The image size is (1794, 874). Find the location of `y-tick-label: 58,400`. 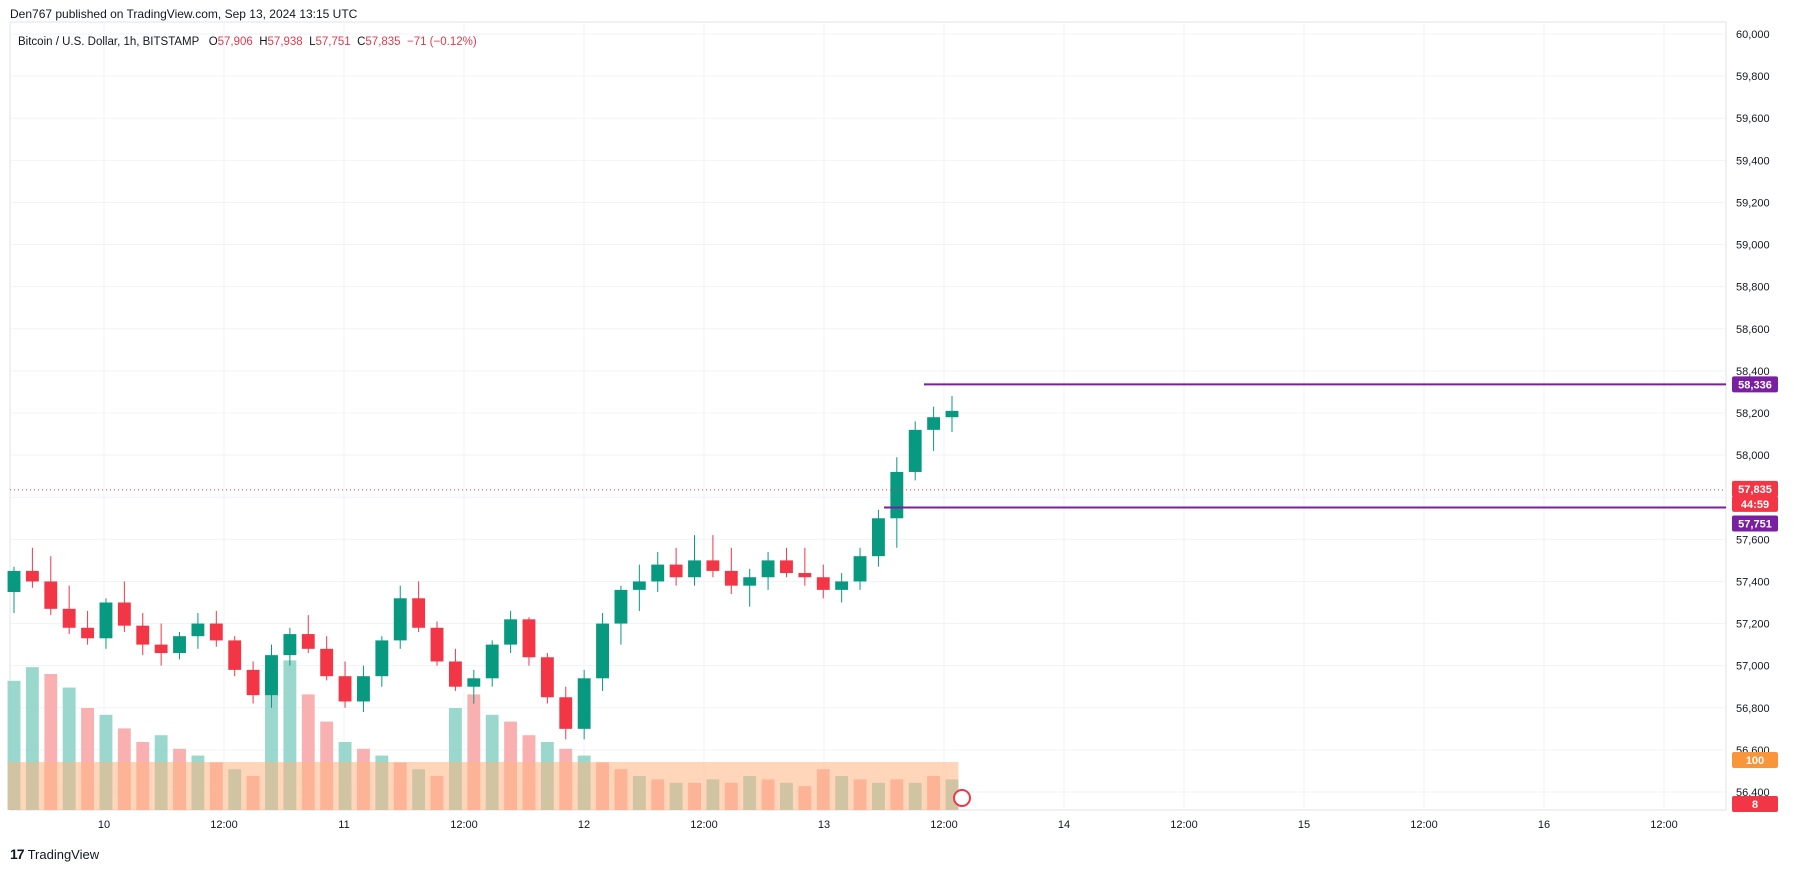

y-tick-label: 58,400 is located at coordinates (1753, 372).